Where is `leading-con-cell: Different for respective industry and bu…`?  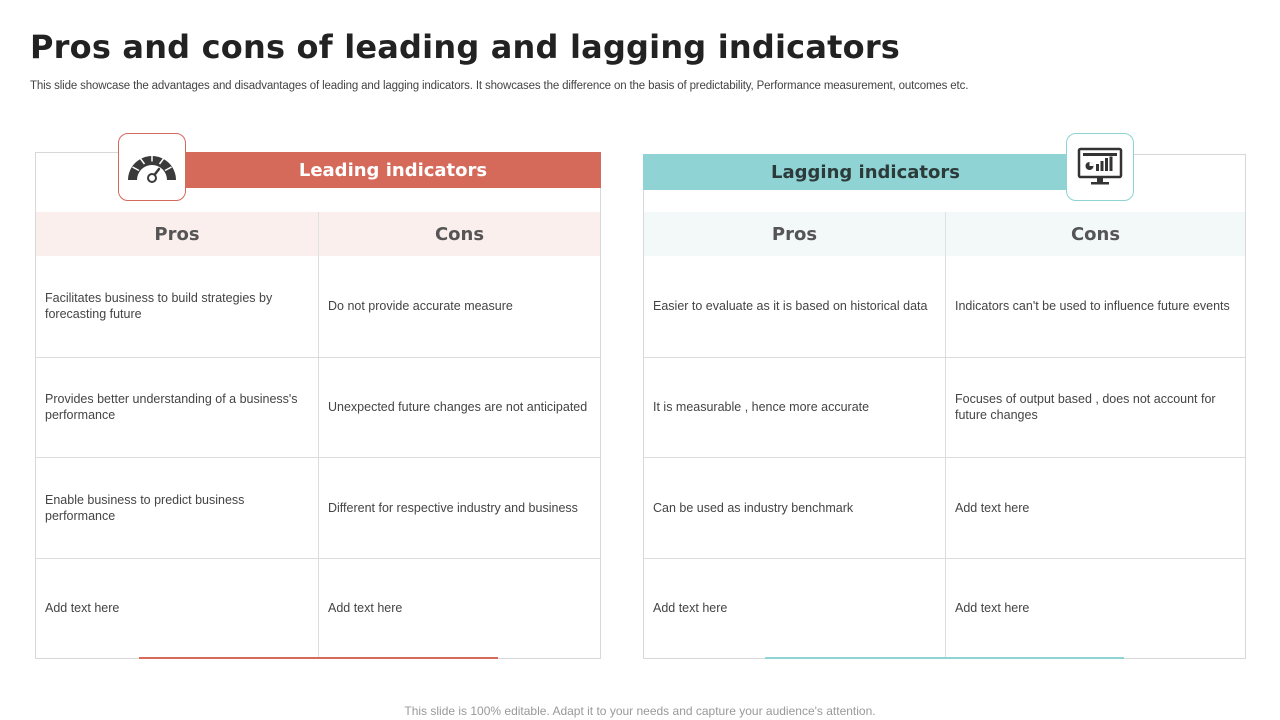
leading-con-cell: Different for respective industry and bu… is located at coordinates (459, 507).